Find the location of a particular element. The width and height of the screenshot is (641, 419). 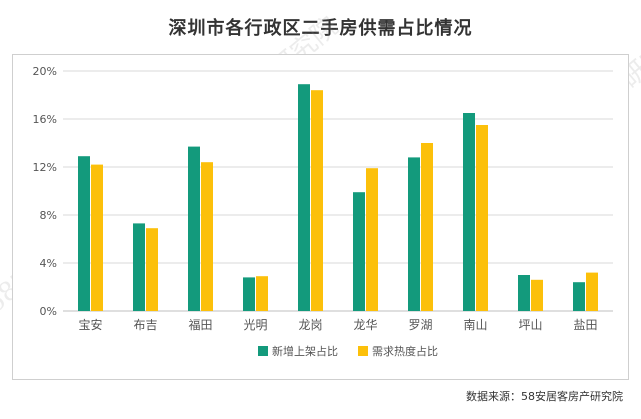

legend-label: 新增上架占比 is located at coordinates (305, 351).